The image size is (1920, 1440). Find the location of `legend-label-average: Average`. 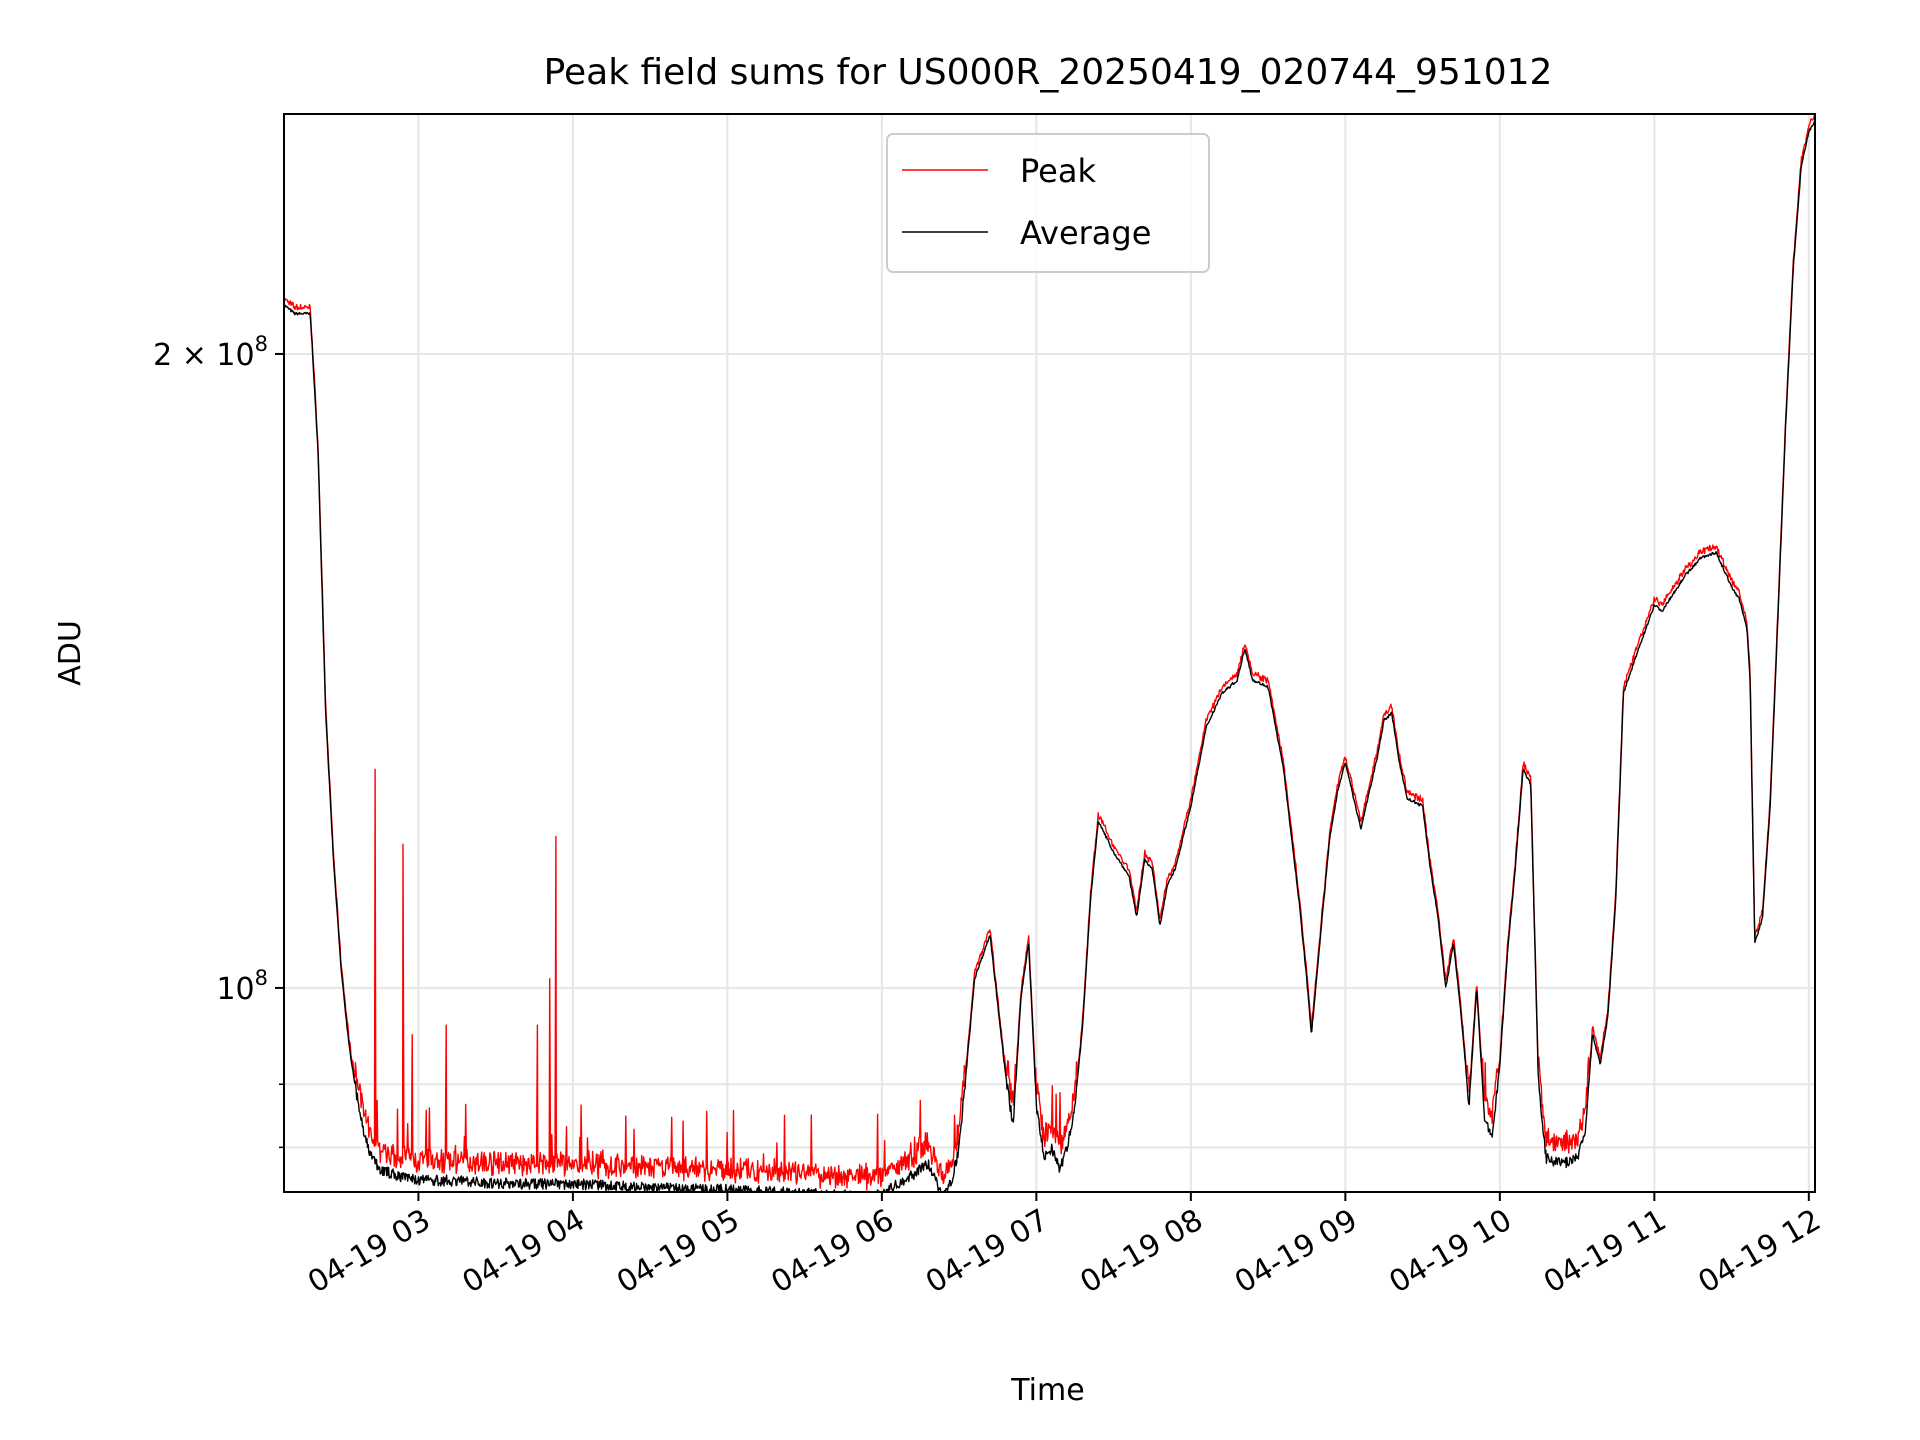

legend-label-average: Average is located at coordinates (1085, 233).